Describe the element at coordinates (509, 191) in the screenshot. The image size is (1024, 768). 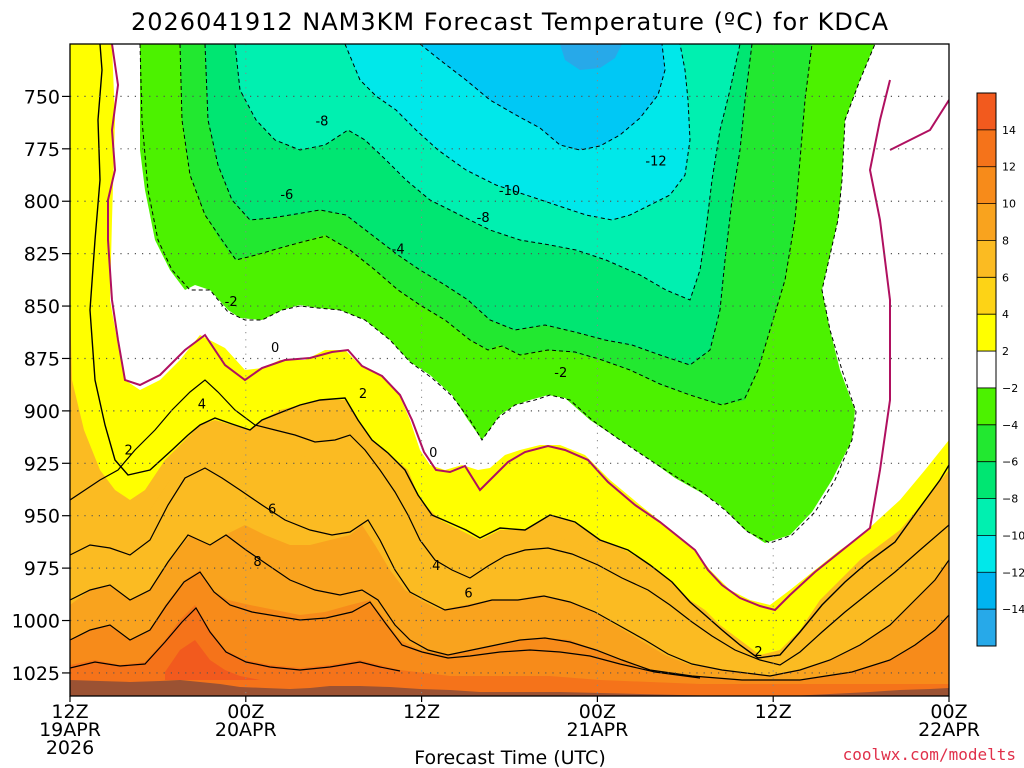
I see `contour-label: -10` at that location.